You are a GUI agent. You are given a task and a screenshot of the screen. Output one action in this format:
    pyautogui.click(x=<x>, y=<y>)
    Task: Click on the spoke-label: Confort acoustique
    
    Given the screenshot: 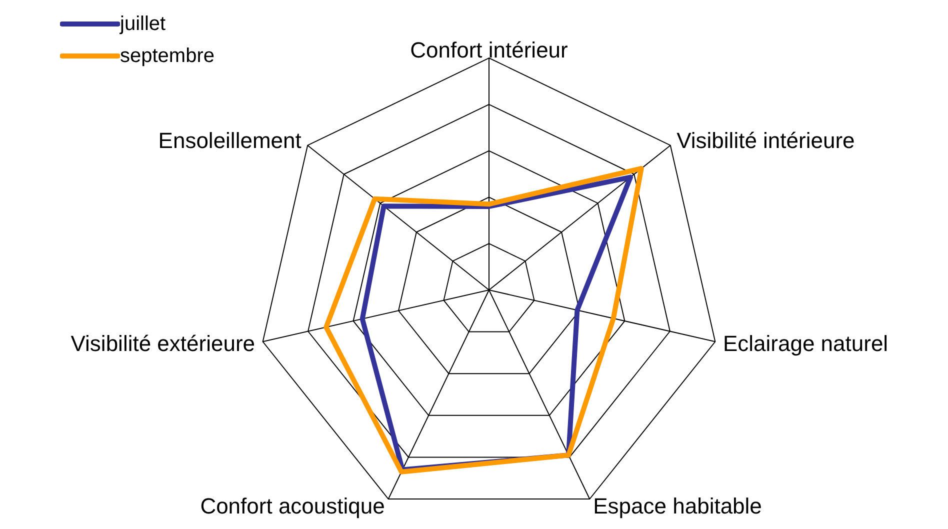 What is the action you would take?
    pyautogui.click(x=292, y=506)
    